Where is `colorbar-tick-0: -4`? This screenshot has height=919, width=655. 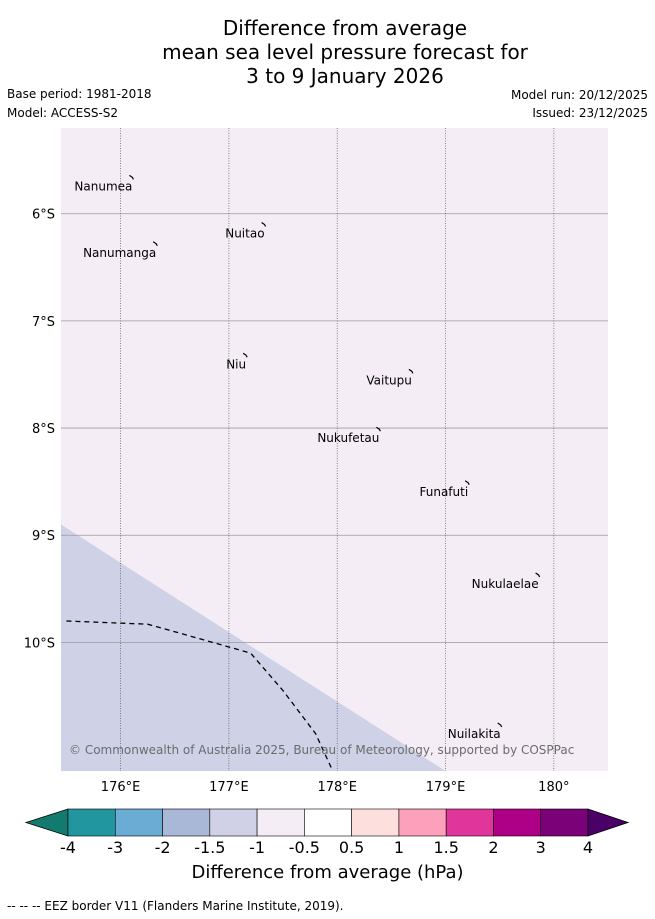 colorbar-tick-0: -4 is located at coordinates (68, 847).